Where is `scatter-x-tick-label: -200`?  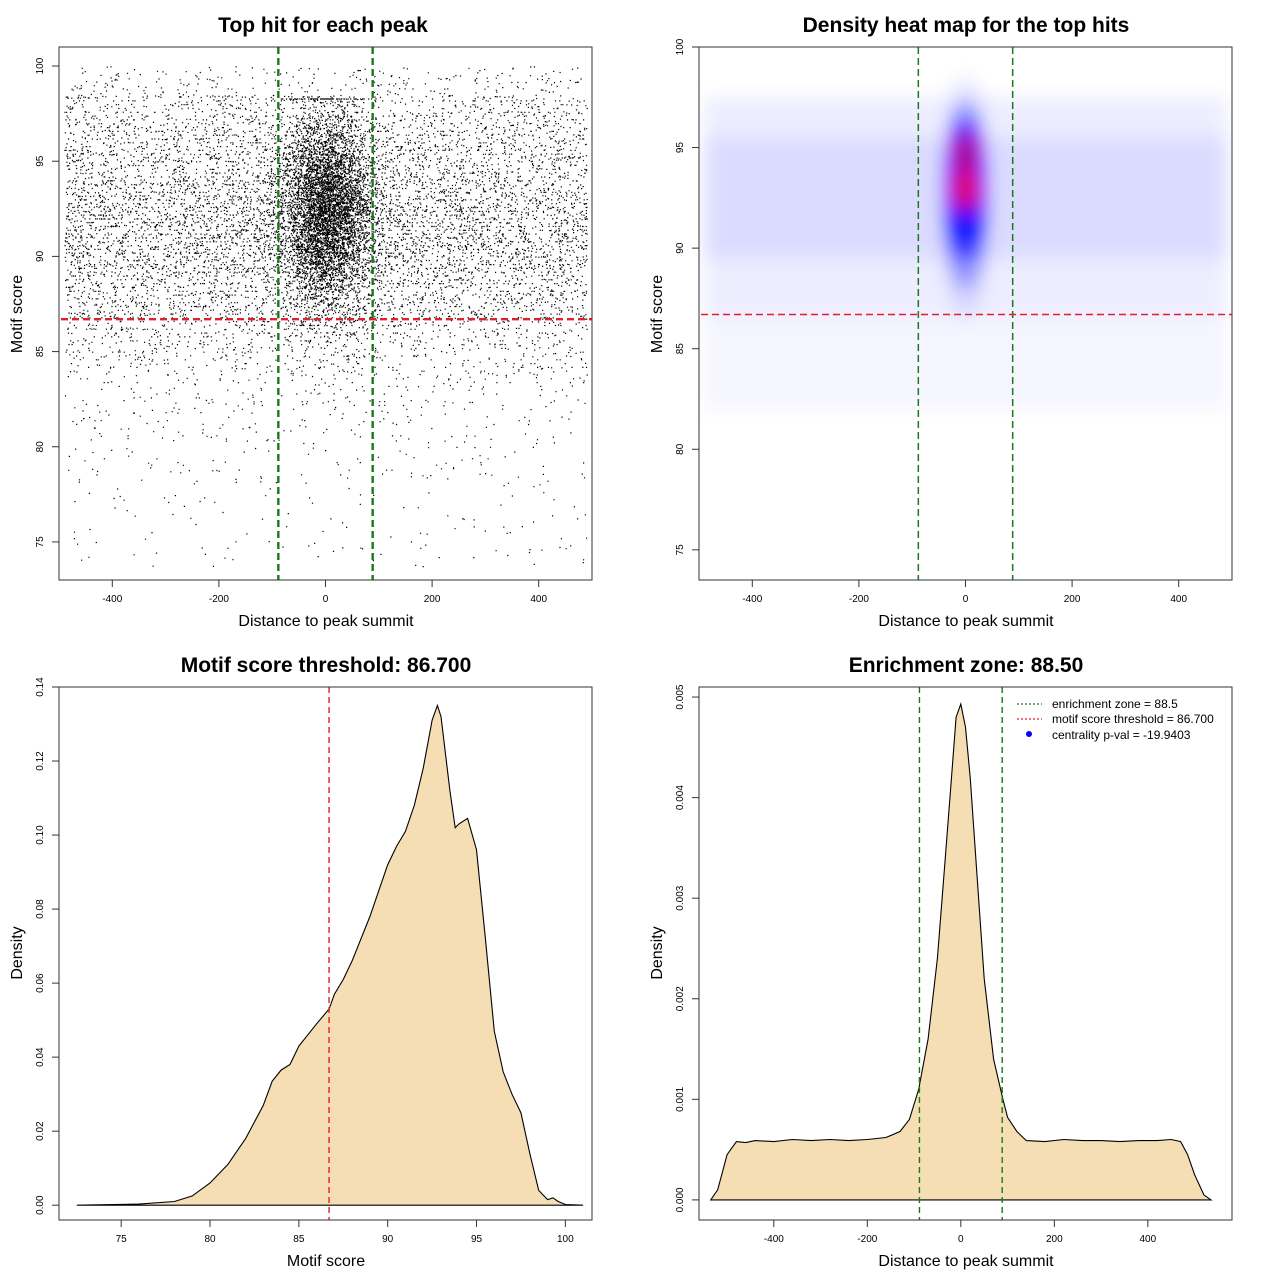
scatter-x-tick-label: -200 is located at coordinates (219, 599).